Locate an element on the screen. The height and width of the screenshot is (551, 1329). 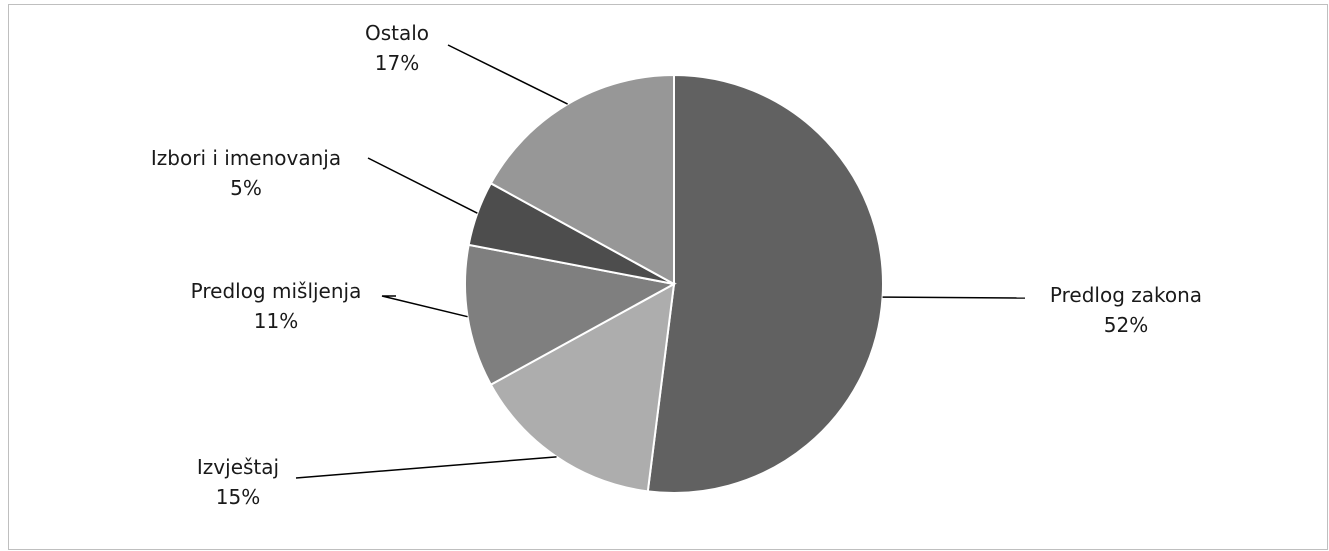
leader-line-ostalo is located at coordinates (507, 74).